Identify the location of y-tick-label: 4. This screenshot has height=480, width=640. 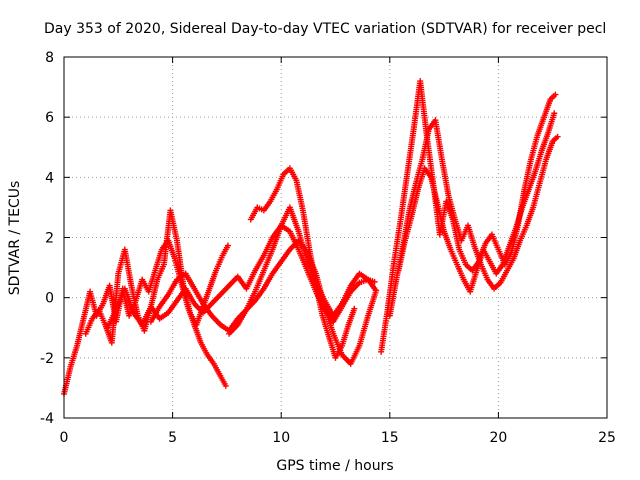
(49, 178).